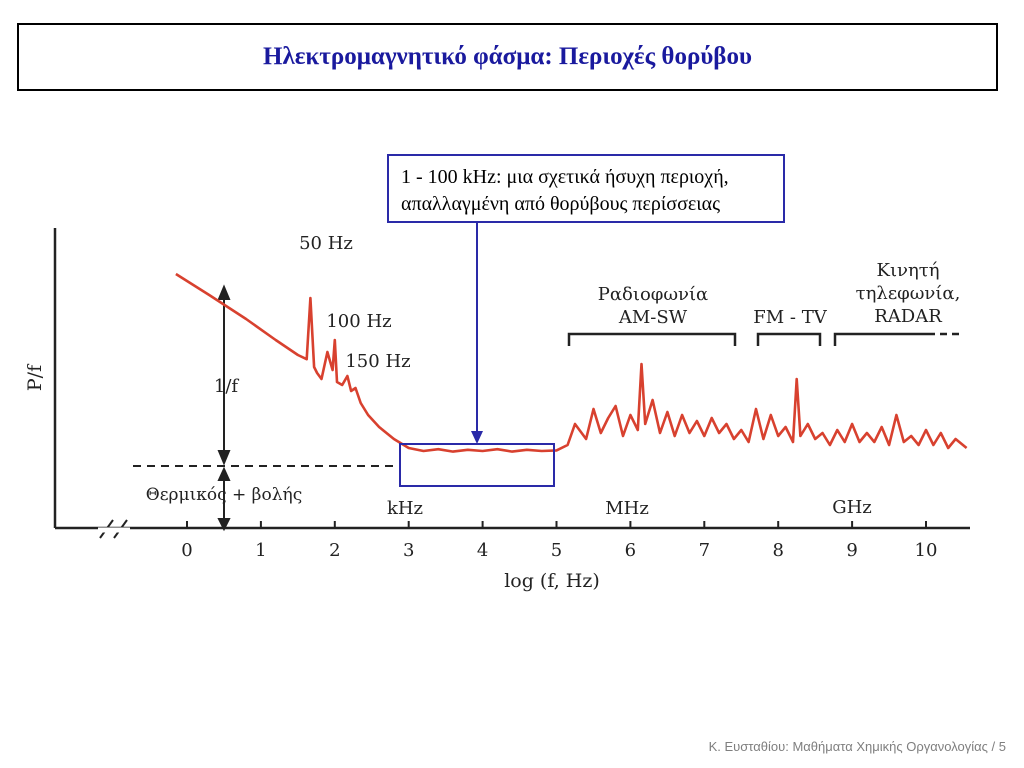 Image resolution: width=1024 pixels, height=768 pixels. Describe the element at coordinates (790, 317) in the screenshot. I see `fmtv-label: FM - TV` at that location.